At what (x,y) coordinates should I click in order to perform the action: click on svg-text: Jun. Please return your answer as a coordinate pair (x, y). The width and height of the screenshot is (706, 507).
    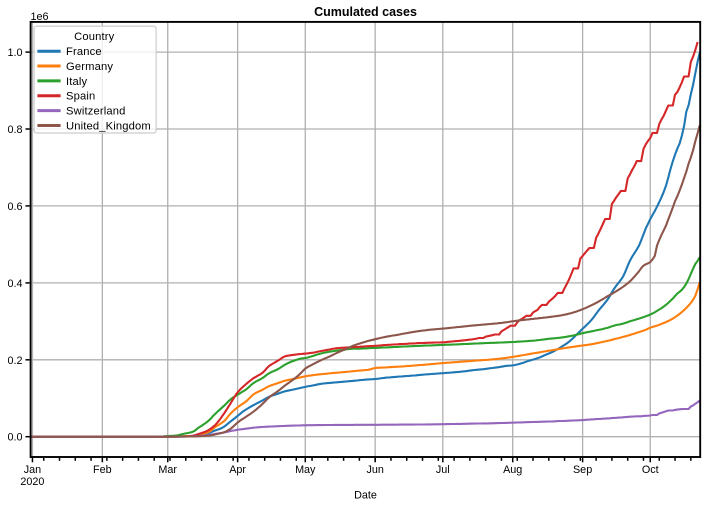
    Looking at the image, I should click on (374, 470).